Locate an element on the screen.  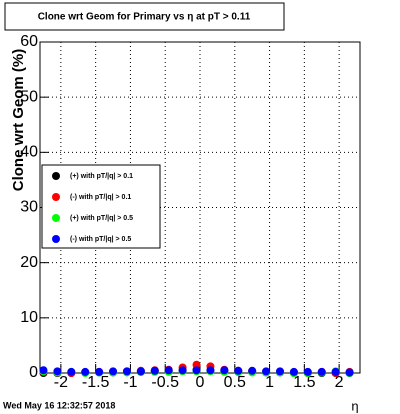
x-tick-label: 0.5 is located at coordinates (235, 382).